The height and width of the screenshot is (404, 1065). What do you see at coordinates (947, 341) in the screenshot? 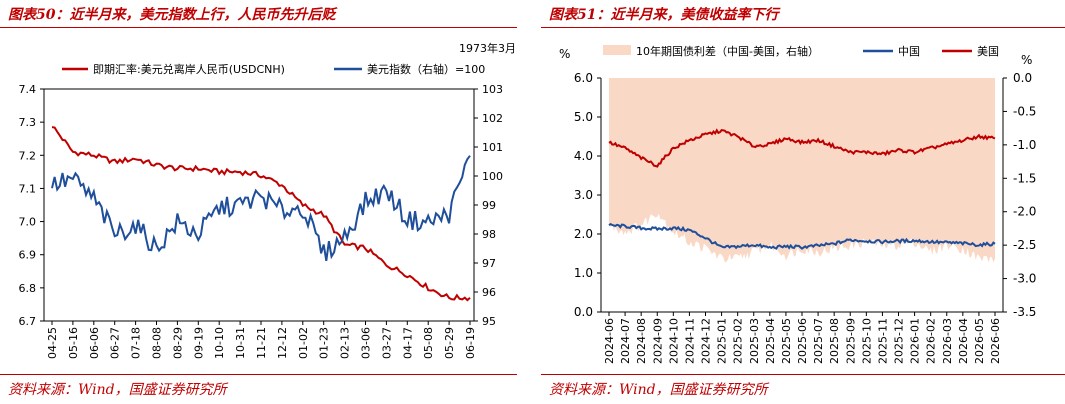
I see `x-tick-label: 2026-03` at bounding box center [947, 341].